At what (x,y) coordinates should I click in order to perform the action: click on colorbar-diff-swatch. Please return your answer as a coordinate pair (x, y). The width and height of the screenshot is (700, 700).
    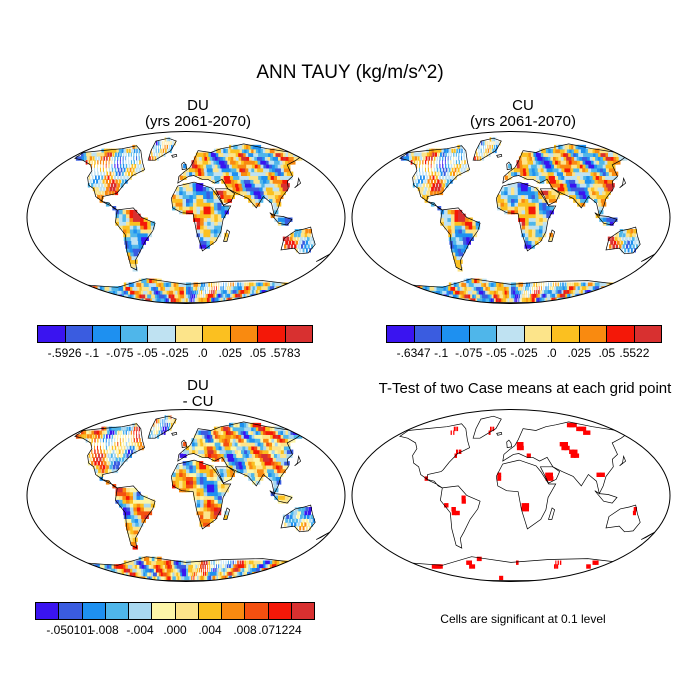
    Looking at the image, I should click on (141, 611).